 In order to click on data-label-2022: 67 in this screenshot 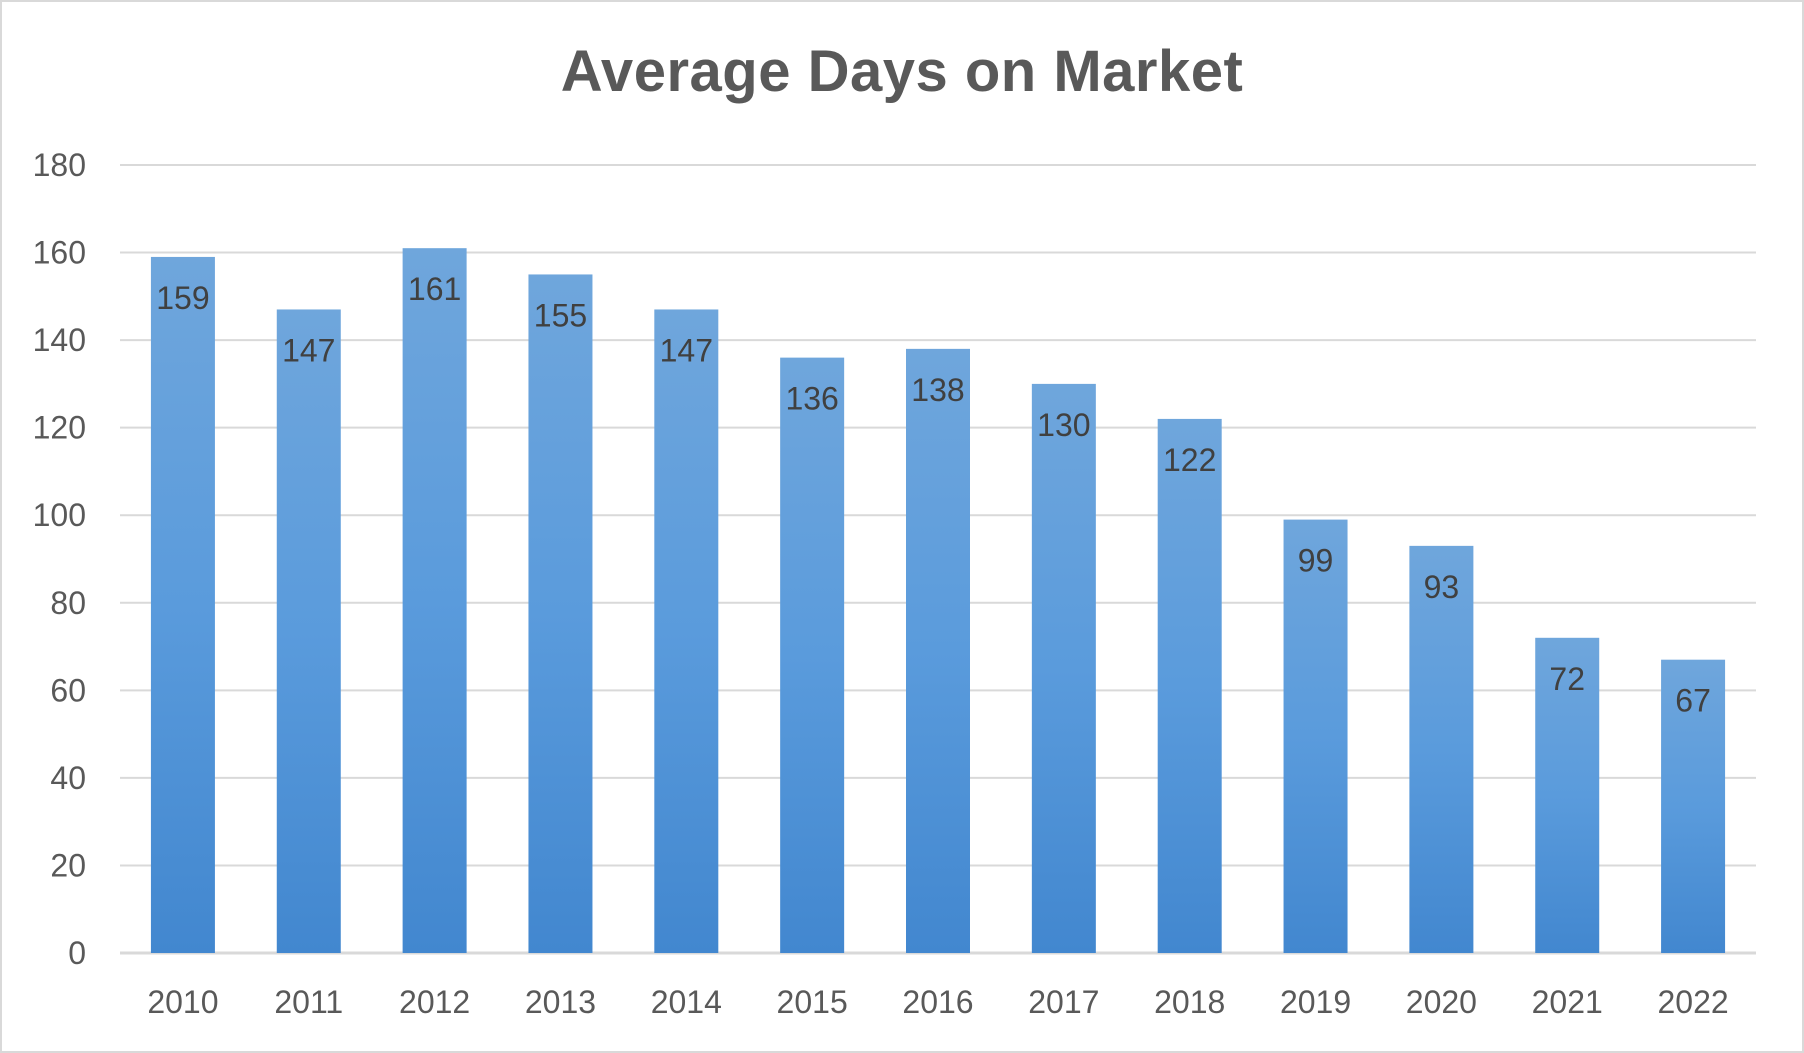, I will do `click(1693, 701)`.